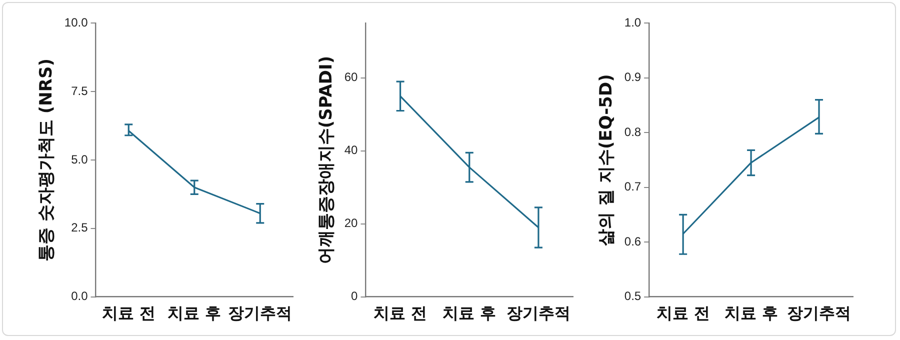 Image resolution: width=900 pixels, height=340 pixels. I want to click on y-tick-label: 2.5, so click(79, 227).